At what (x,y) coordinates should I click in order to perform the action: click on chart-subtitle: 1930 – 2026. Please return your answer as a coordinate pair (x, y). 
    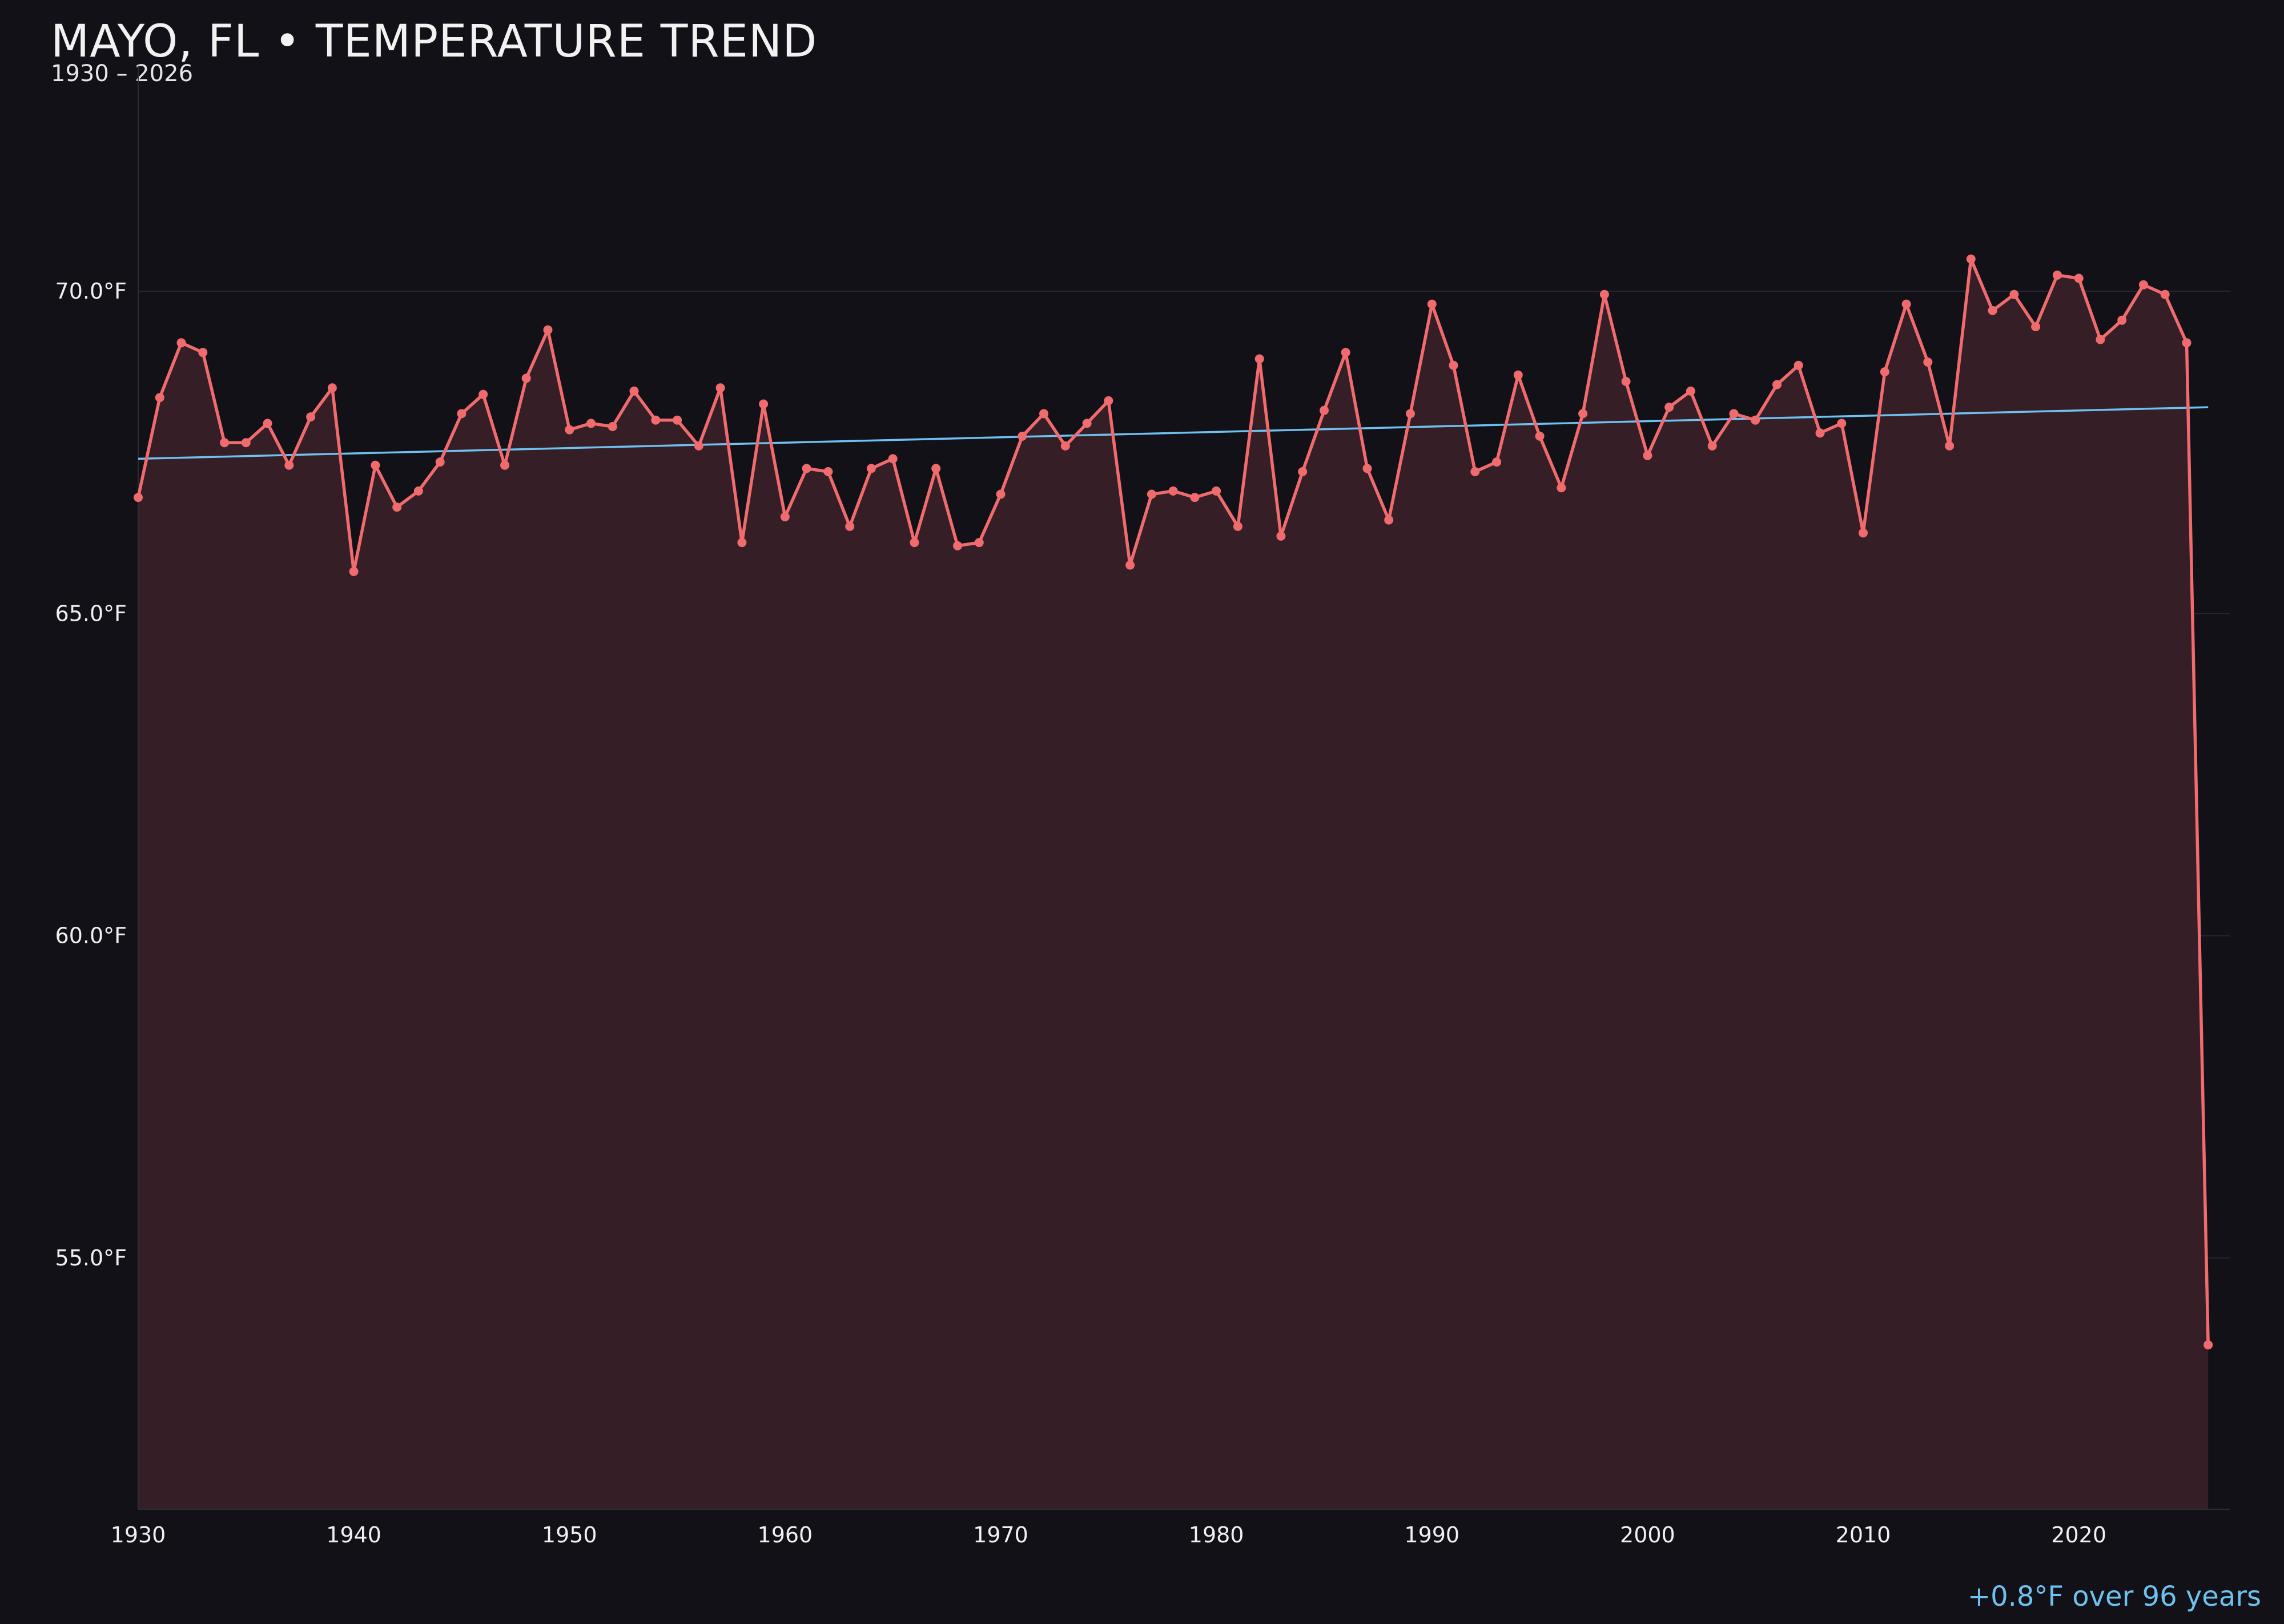
    Looking at the image, I should click on (122, 74).